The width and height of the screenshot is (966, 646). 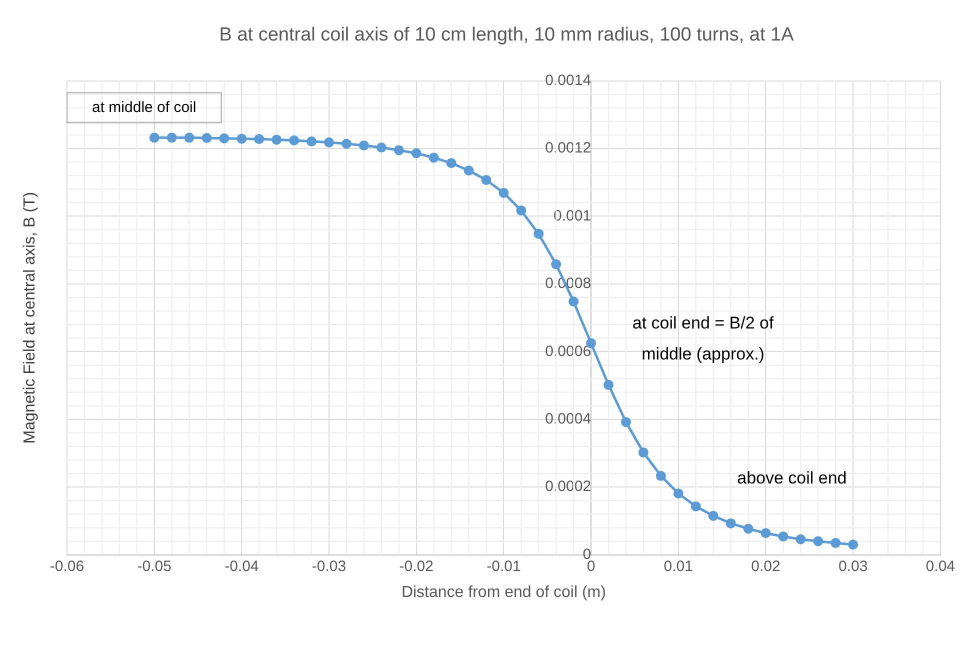 What do you see at coordinates (941, 566) in the screenshot?
I see `x-tick-label: 0.04` at bounding box center [941, 566].